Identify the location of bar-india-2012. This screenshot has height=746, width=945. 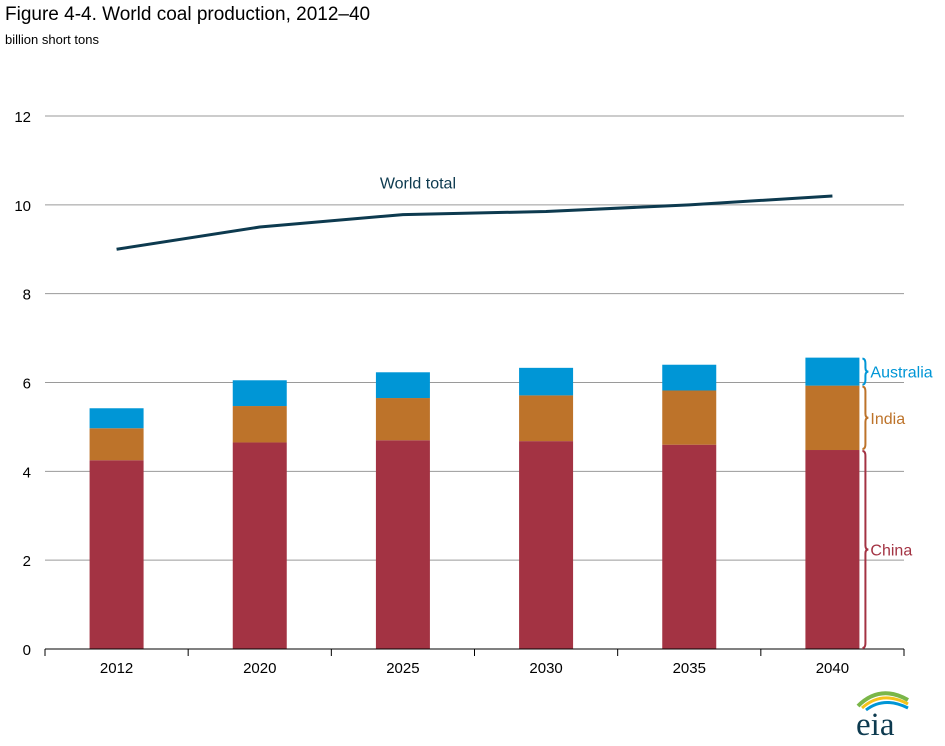
(116, 444).